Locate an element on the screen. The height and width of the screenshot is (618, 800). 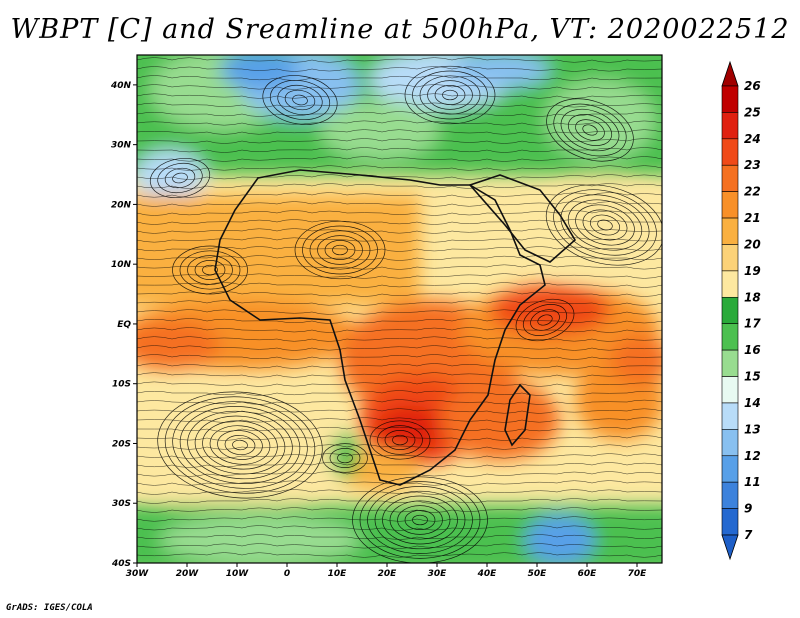
lon-label: 40E is located at coordinates (487, 574).